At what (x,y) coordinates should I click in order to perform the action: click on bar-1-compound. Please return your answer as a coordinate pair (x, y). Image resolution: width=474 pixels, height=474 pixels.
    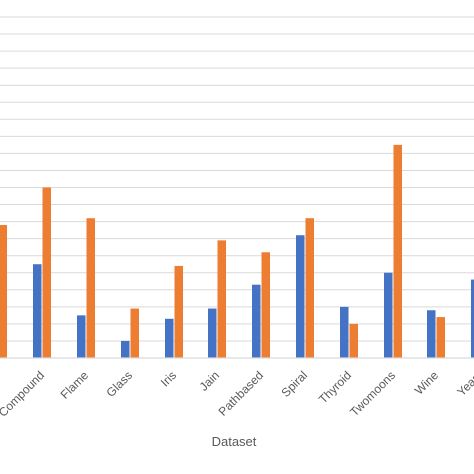
    Looking at the image, I should click on (37, 311).